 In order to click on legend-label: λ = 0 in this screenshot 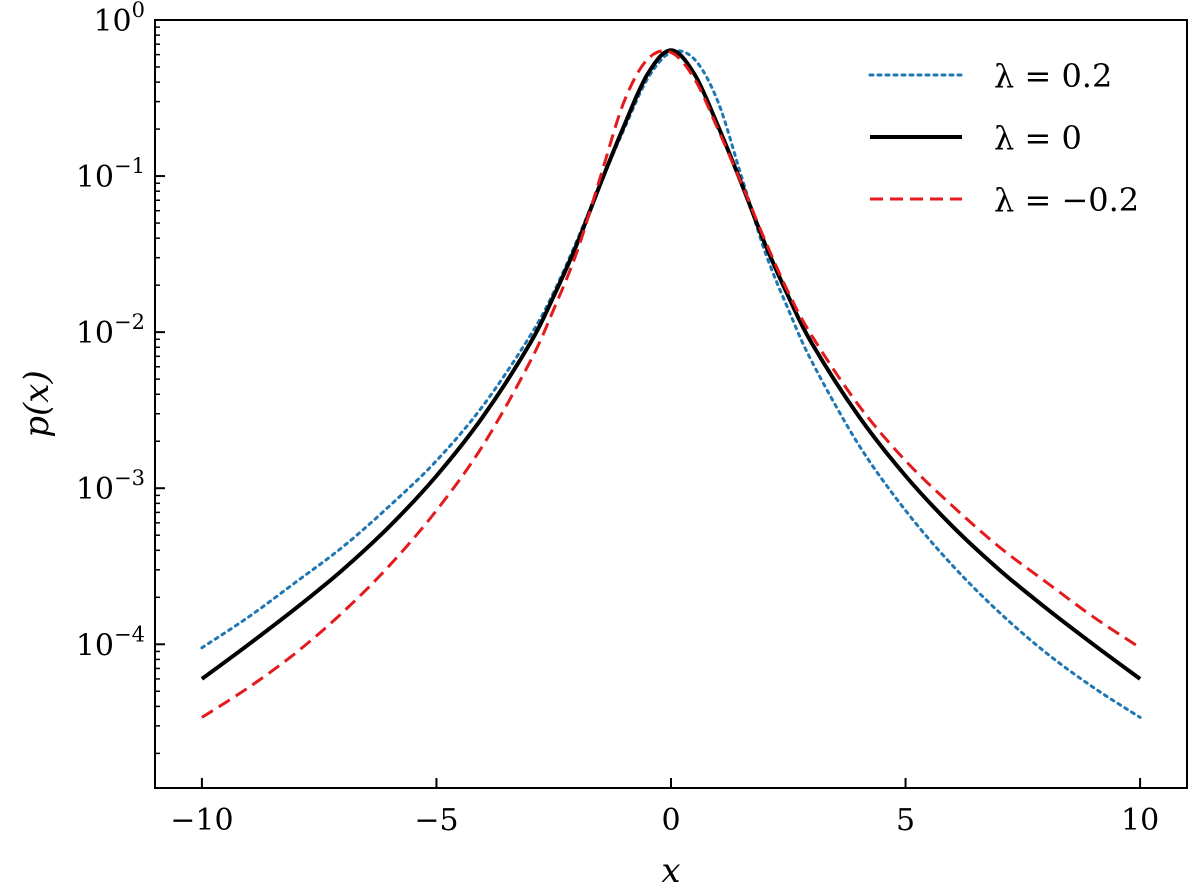, I will do `click(1038, 138)`.